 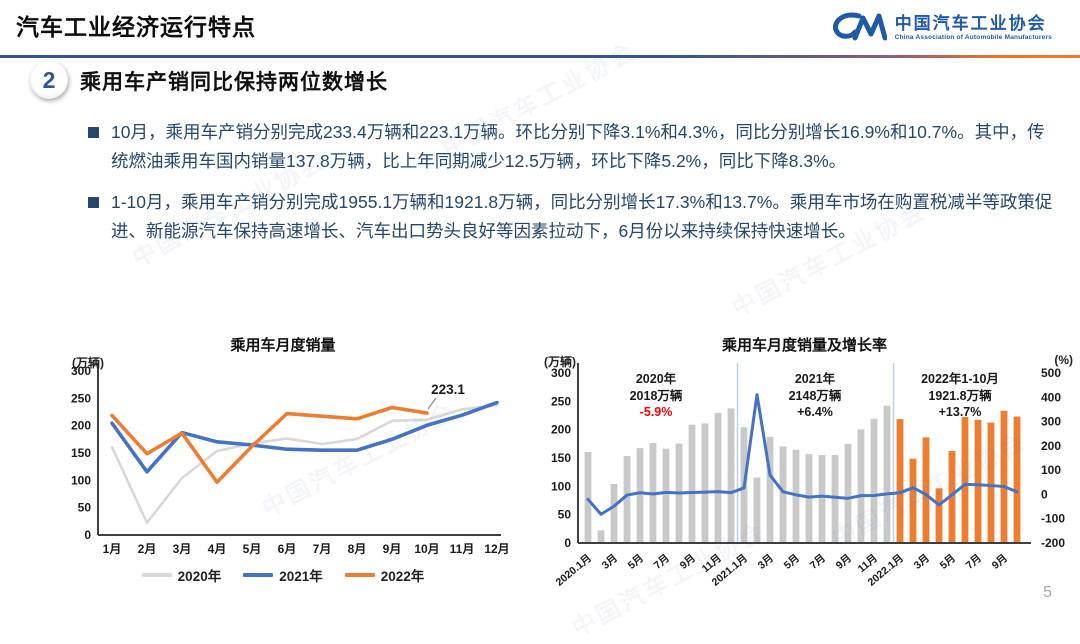 What do you see at coordinates (88, 363) in the screenshot?
I see `left-chart-unit-label: (万辆)` at bounding box center [88, 363].